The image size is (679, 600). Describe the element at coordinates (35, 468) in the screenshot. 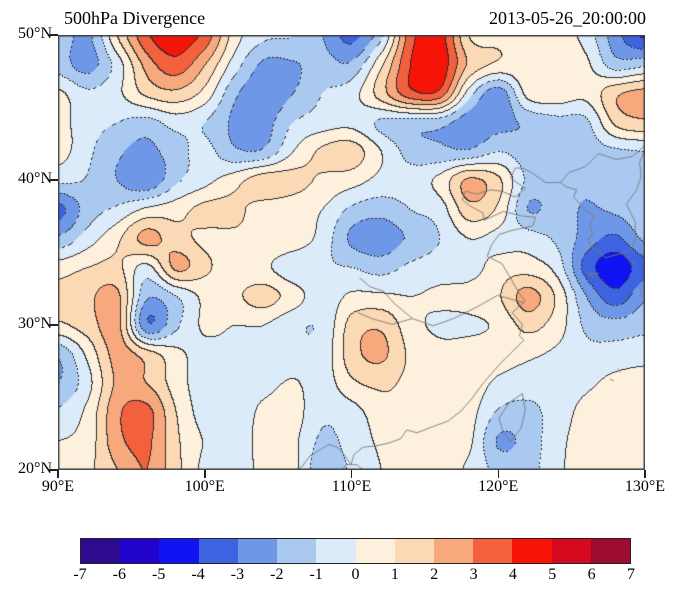

I see `y-axis-tick-label: 20°N` at that location.